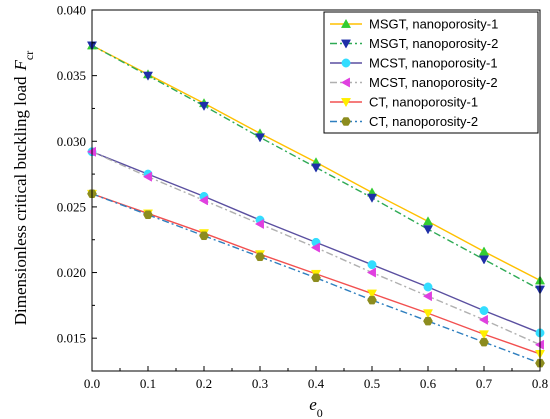 This screenshot has height=419, width=550. Describe the element at coordinates (433, 63) in the screenshot. I see `legend-entry: MCST, nanoporosity-1` at that location.